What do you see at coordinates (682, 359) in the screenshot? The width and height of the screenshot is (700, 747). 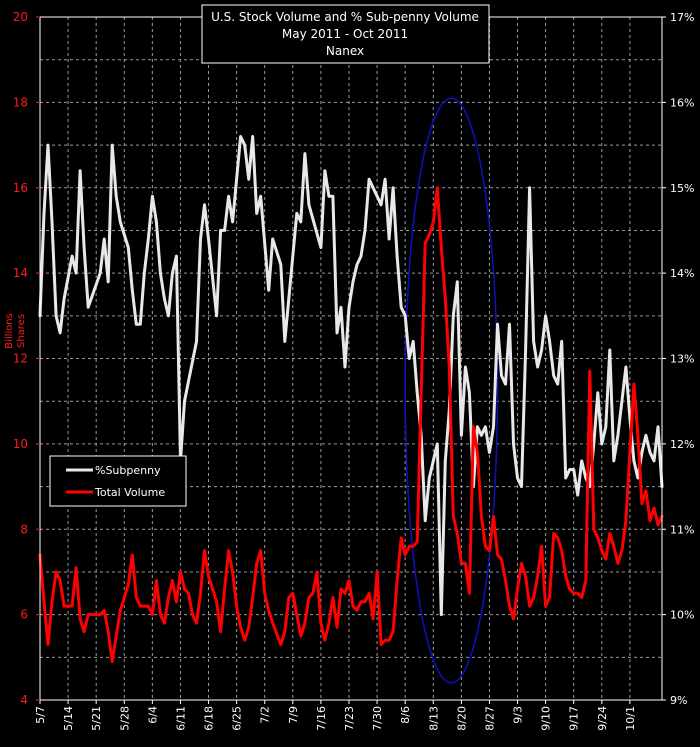 I see `y-right-tick-label: 13%` at bounding box center [682, 359].